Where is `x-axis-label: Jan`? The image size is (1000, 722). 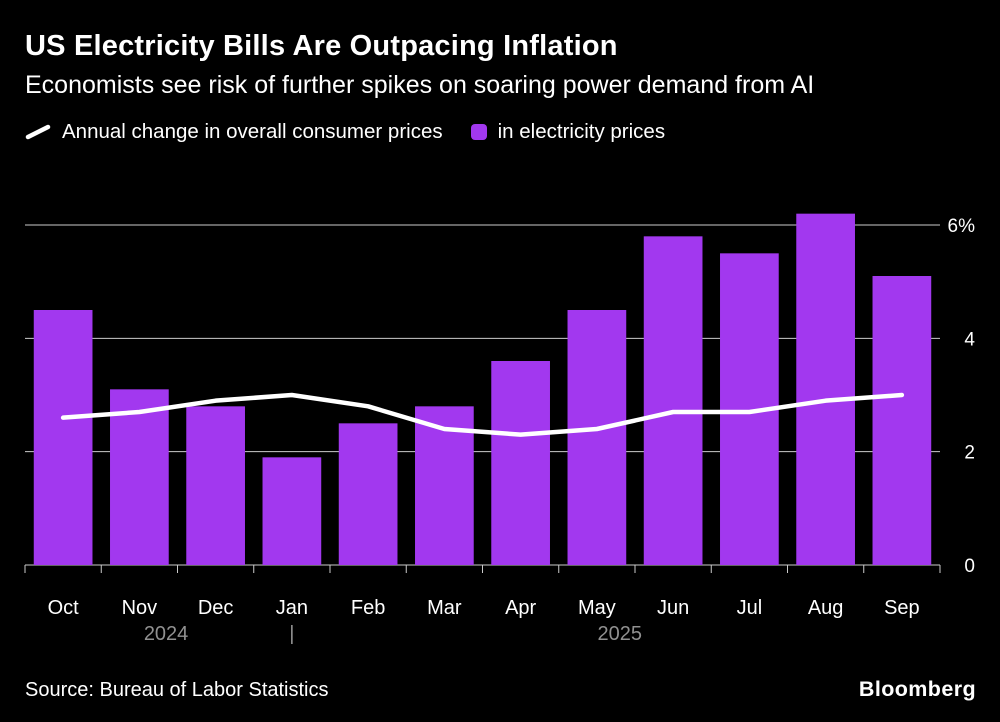
x-axis-label: Jan is located at coordinates (292, 608).